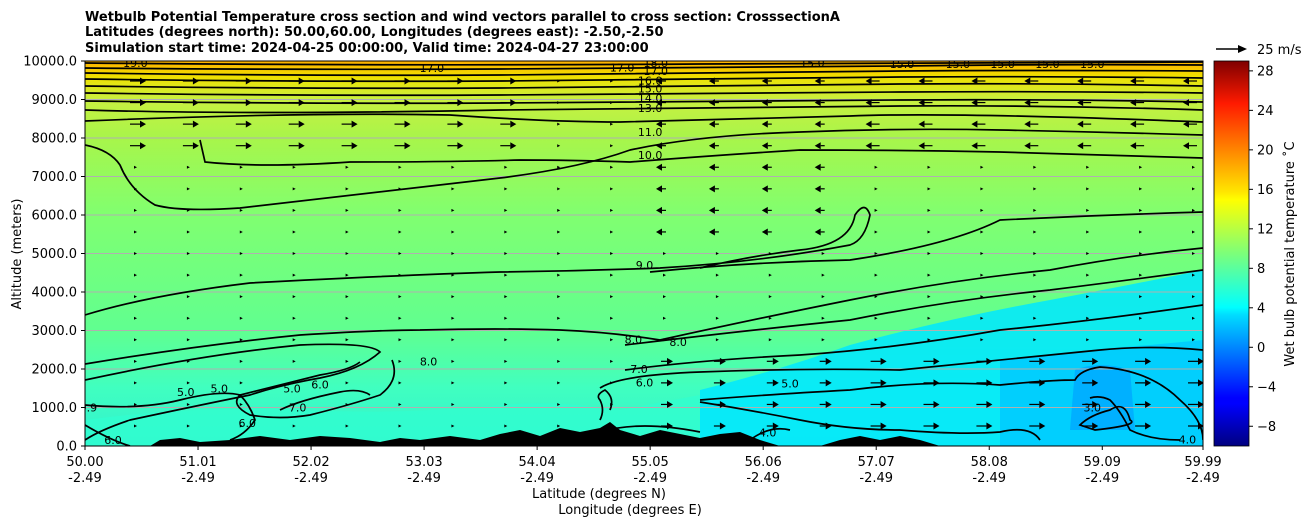 The height and width of the screenshot is (526, 1311). What do you see at coordinates (310, 462) in the screenshot?
I see `x-tick-label-lat: 52.02` at bounding box center [310, 462].